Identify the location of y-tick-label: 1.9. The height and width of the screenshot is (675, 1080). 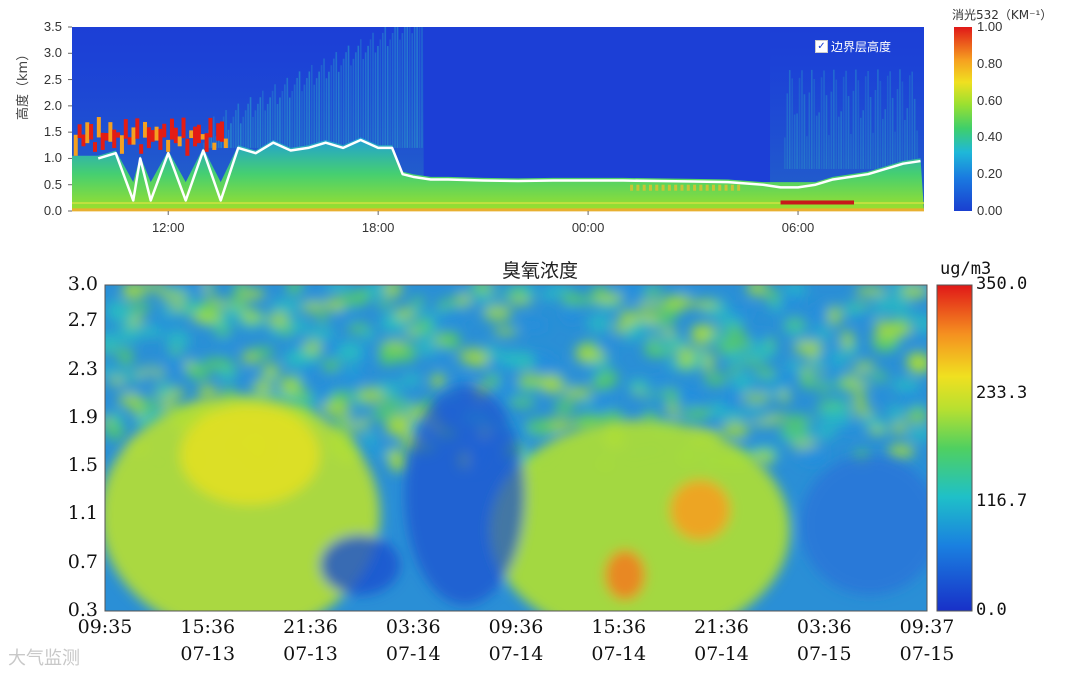
(82, 416).